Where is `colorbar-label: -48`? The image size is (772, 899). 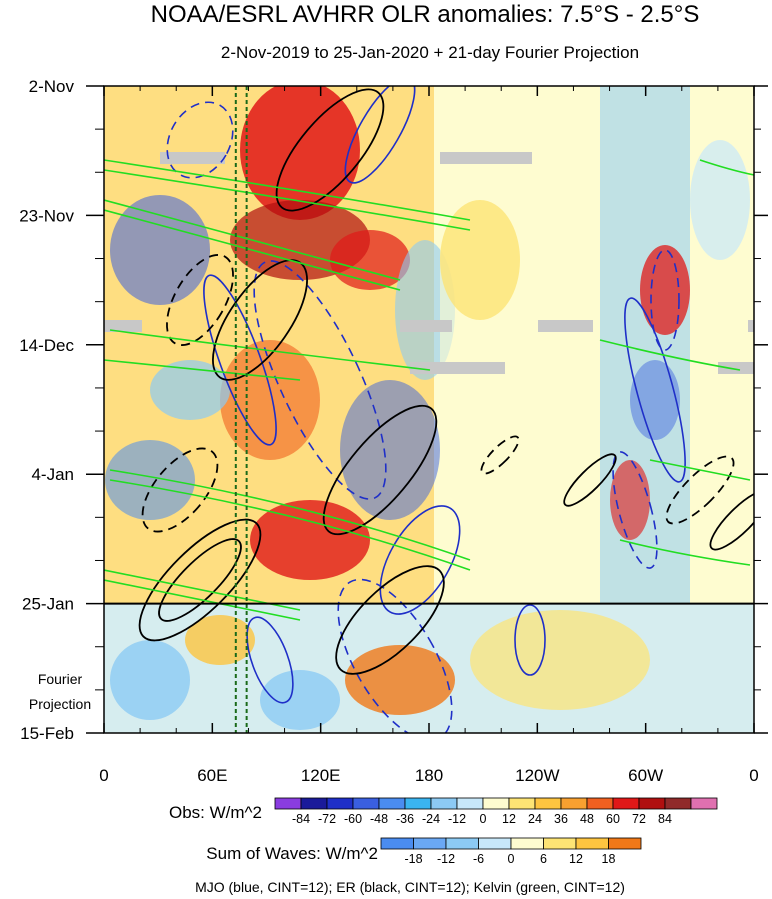
colorbar-label: -48 is located at coordinates (379, 819).